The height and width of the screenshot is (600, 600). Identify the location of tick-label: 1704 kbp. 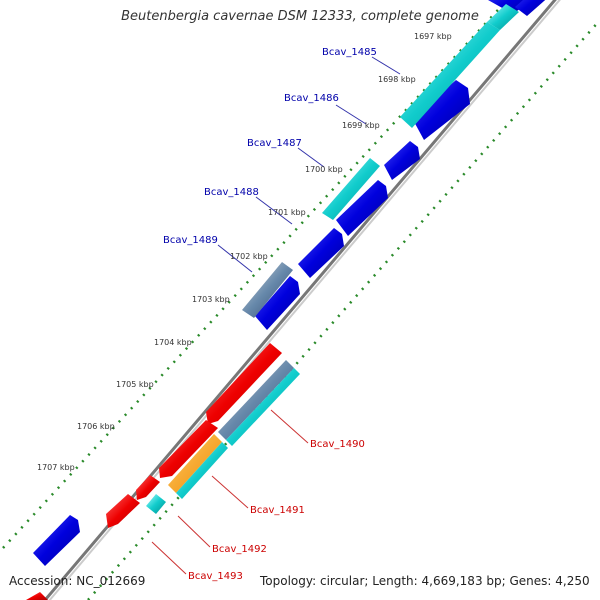
(173, 342).